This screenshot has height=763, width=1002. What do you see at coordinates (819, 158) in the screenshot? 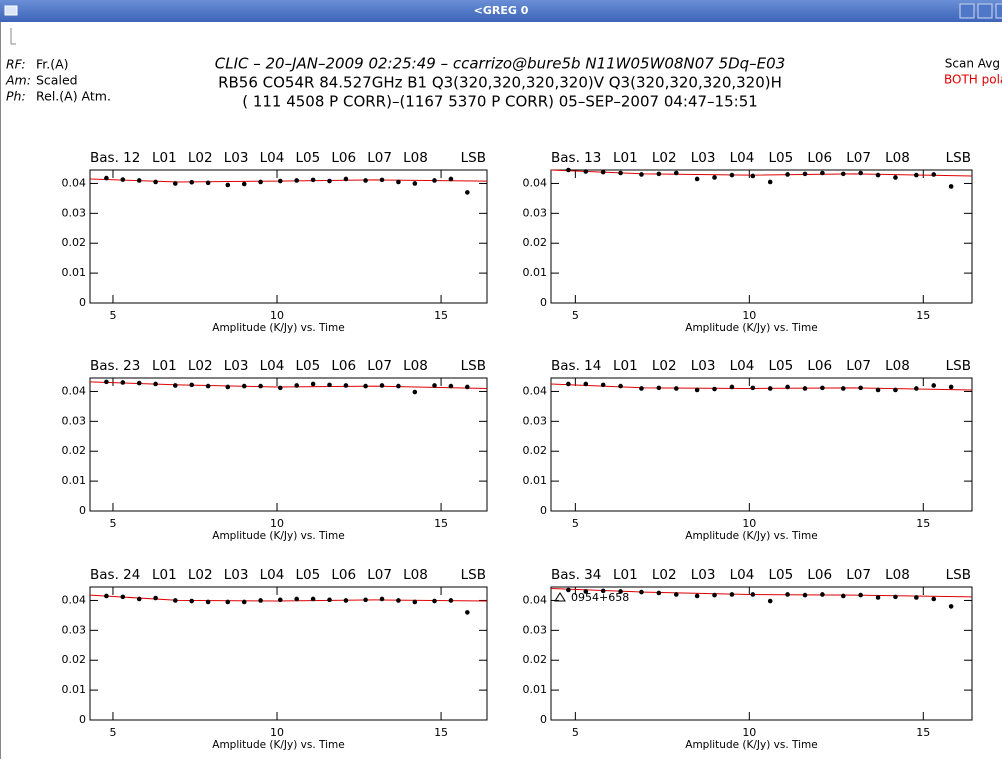
I see `segment-label: L06` at bounding box center [819, 158].